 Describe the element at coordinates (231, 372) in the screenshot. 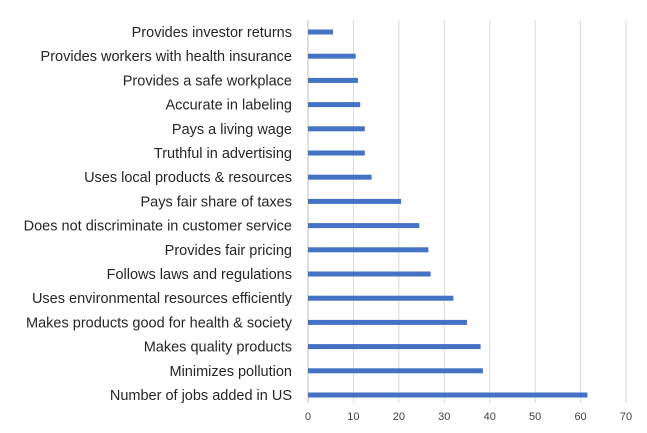

I see `category-label: Minimizes pollution` at that location.